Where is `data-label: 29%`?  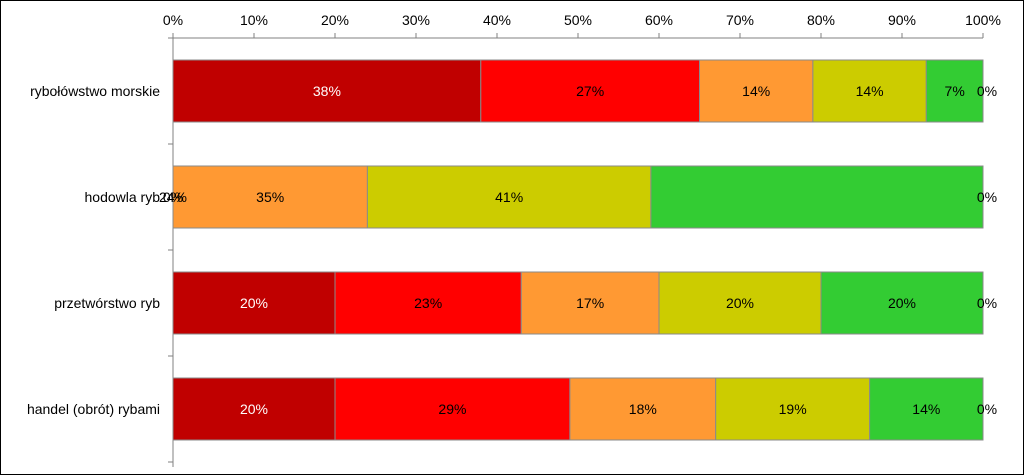 data-label: 29% is located at coordinates (452, 409).